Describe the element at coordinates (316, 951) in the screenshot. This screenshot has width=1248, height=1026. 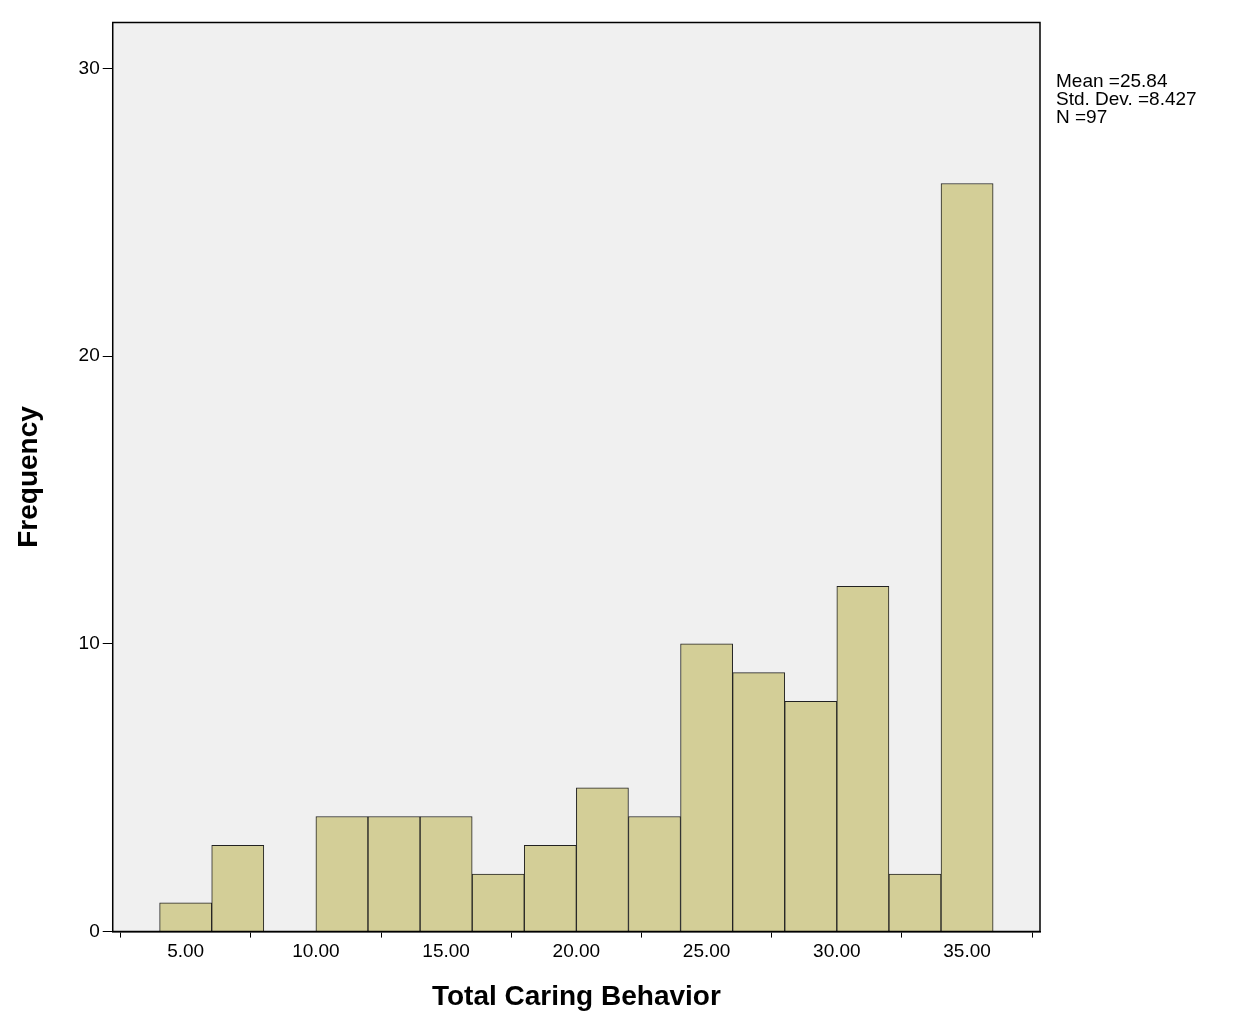
I see `x-tick-label: 10.00` at that location.